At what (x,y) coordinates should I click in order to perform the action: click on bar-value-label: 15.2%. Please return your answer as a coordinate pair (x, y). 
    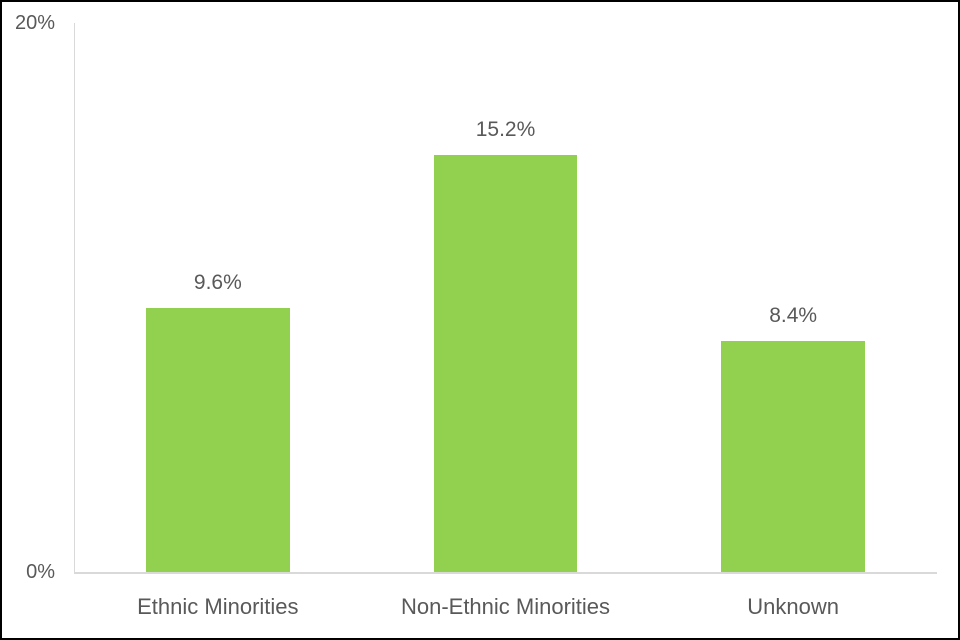
    Looking at the image, I should click on (505, 129).